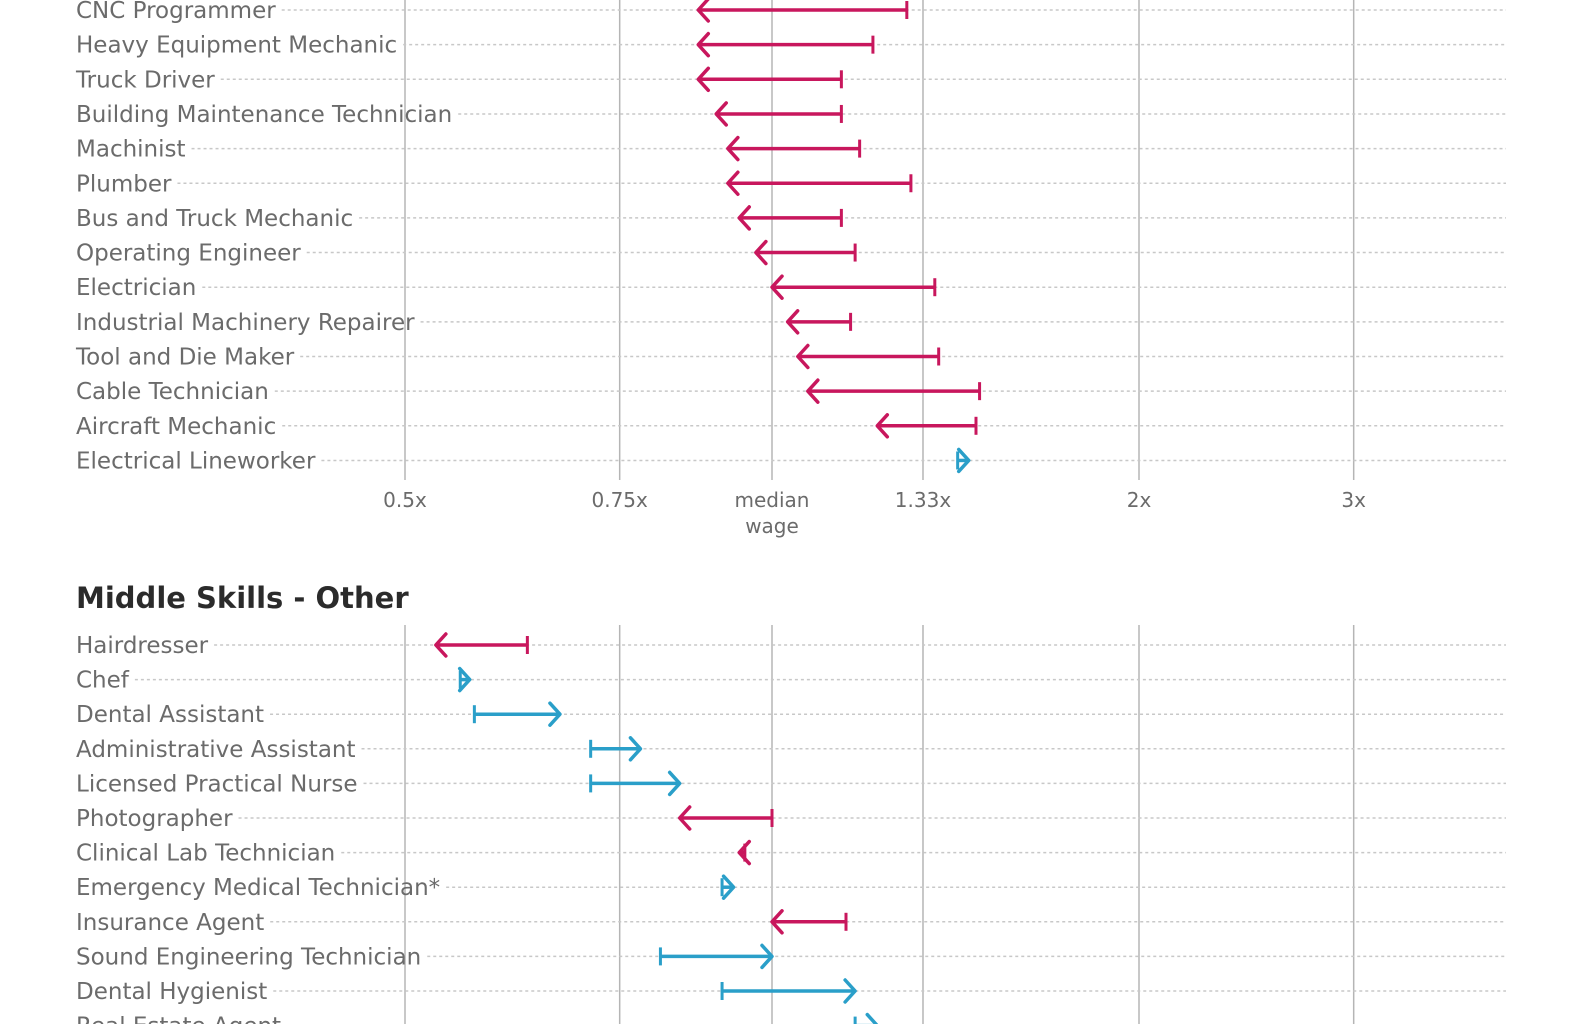 The image size is (1578, 1024). Describe the element at coordinates (619, 500) in the screenshot. I see `x-tick-label: 0.75x` at that location.